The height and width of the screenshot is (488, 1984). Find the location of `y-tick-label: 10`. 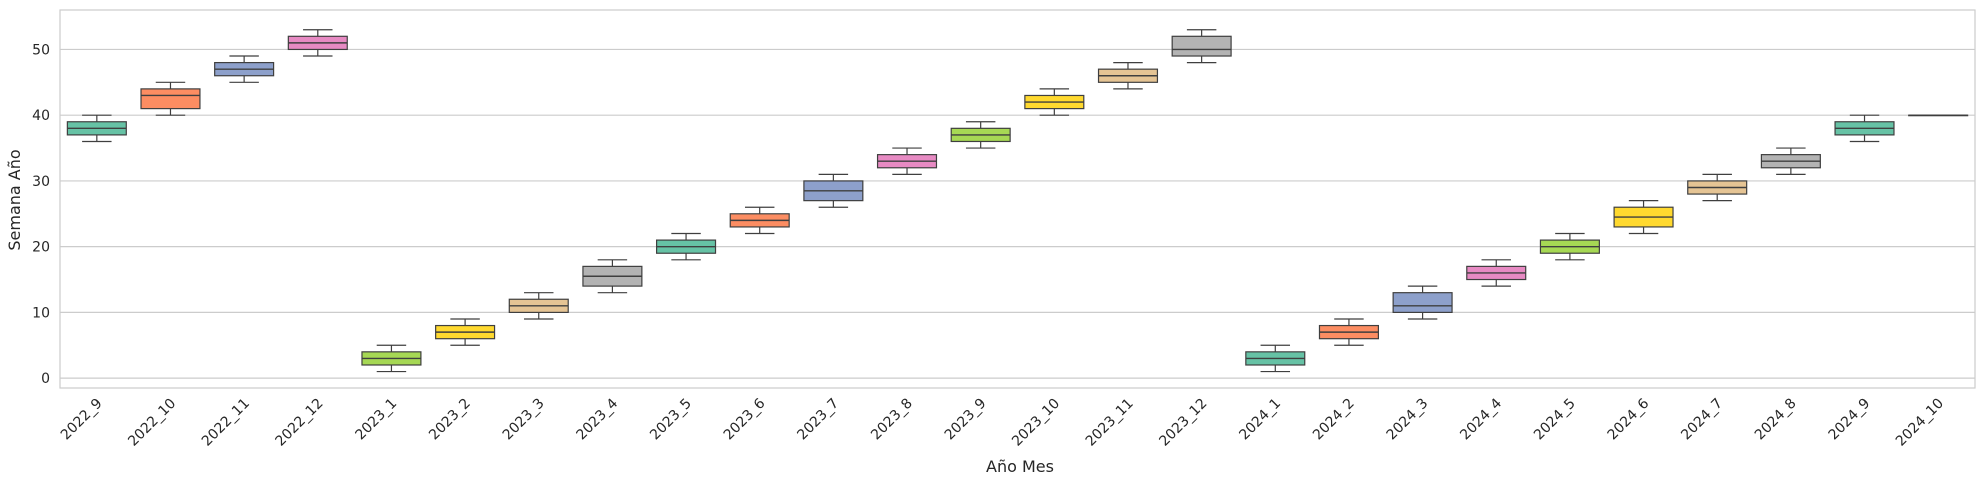

y-tick-label: 10 is located at coordinates (41, 313).